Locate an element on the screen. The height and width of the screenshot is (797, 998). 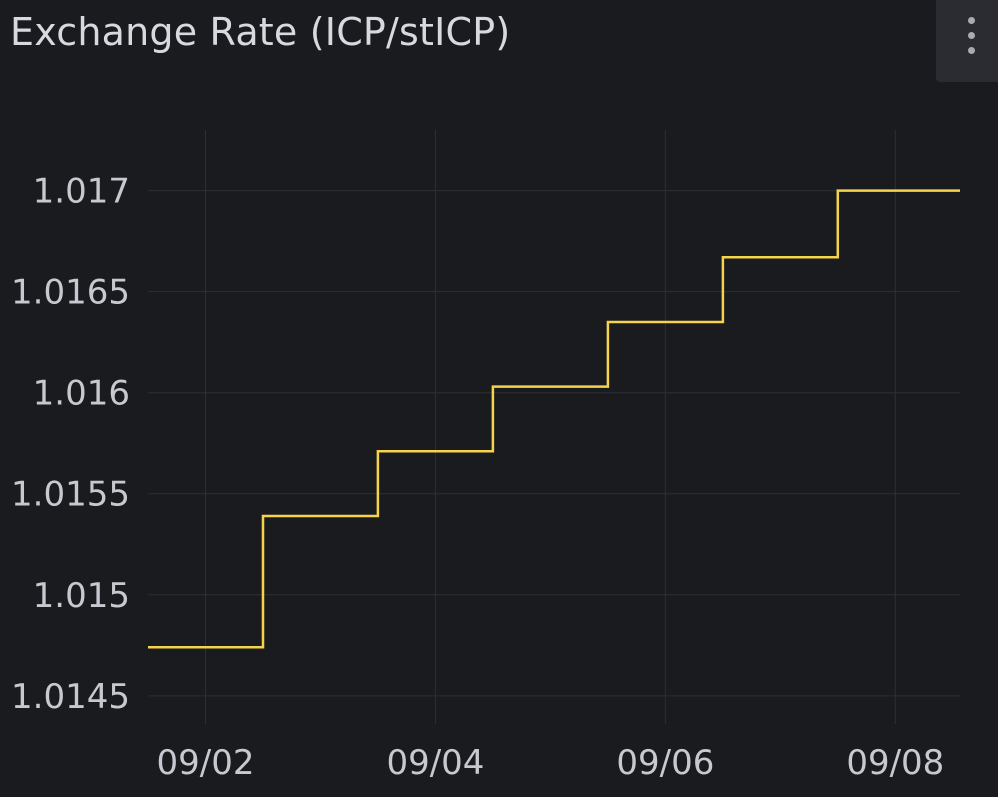
y-tick-label: 1.017 is located at coordinates (81, 192).